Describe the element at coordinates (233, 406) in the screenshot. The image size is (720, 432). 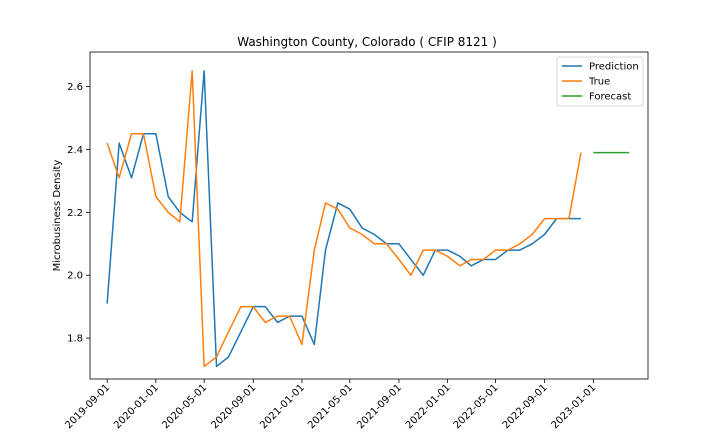
I see `x-tick-label: 2020-09-01` at that location.